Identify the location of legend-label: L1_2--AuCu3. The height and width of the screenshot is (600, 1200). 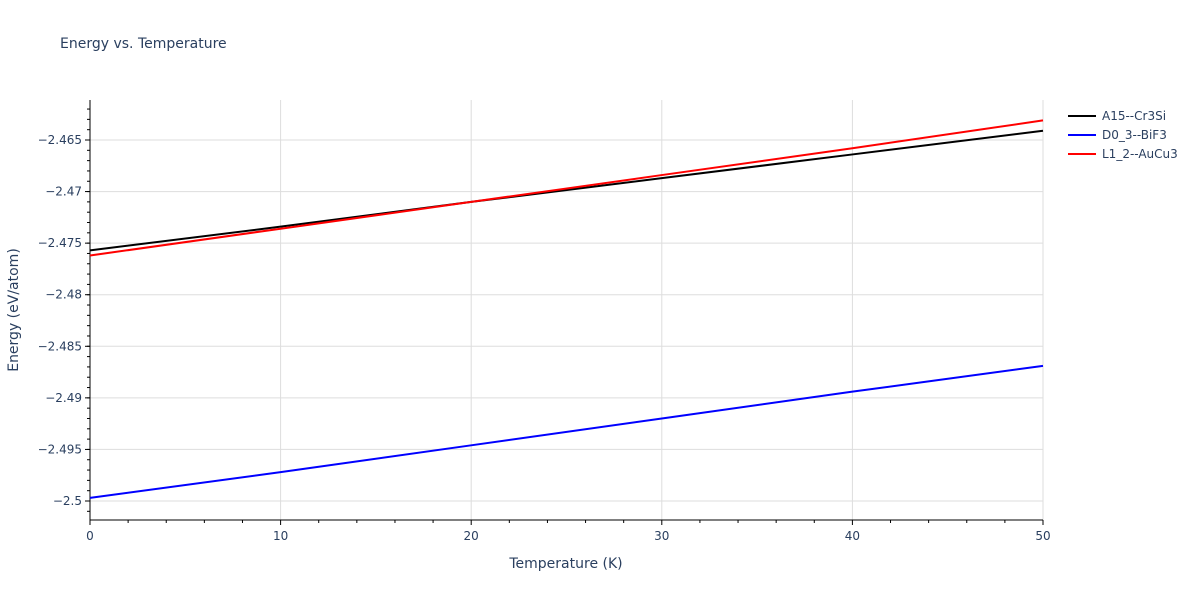
(1140, 153).